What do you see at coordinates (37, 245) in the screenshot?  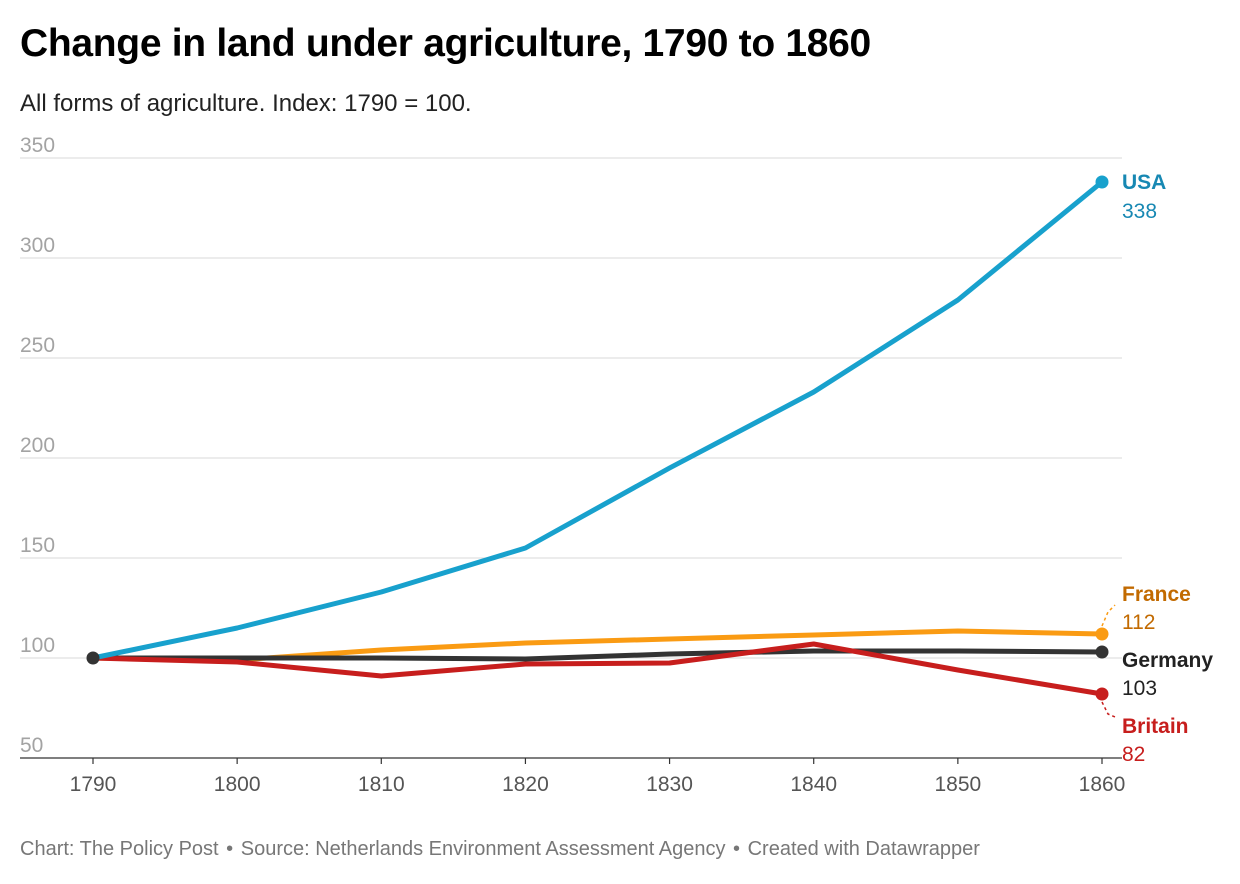 I see `y-tick-label: 300` at bounding box center [37, 245].